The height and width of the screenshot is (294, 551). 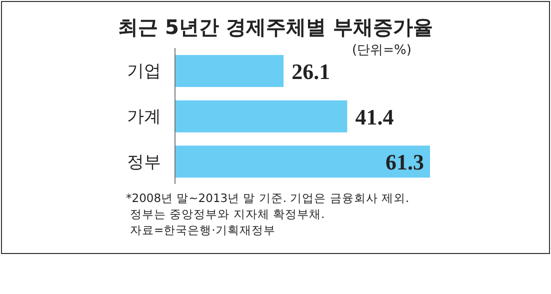 I want to click on text: 자료=한국은행·기획재정부, so click(x=202, y=230).